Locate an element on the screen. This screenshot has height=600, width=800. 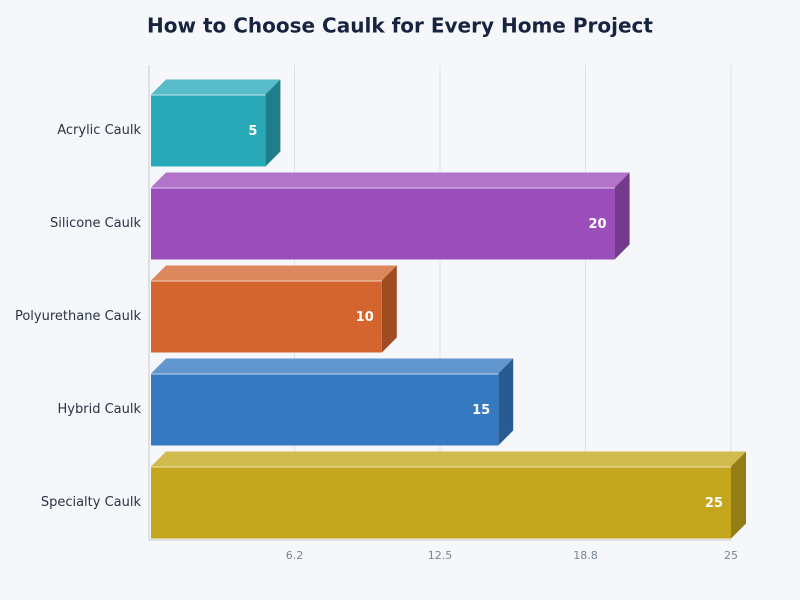
value-label: 20 is located at coordinates (598, 224).